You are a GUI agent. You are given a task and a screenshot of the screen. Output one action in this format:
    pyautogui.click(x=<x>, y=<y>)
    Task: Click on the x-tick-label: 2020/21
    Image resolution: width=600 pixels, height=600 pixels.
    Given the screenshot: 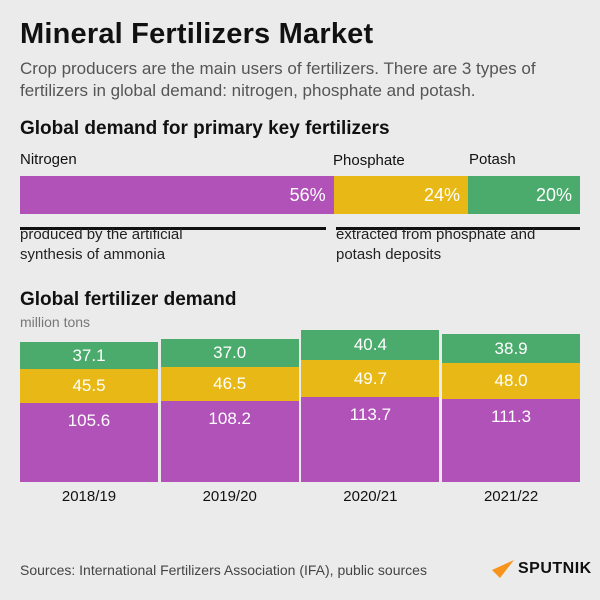 What is the action you would take?
    pyautogui.click(x=370, y=496)
    